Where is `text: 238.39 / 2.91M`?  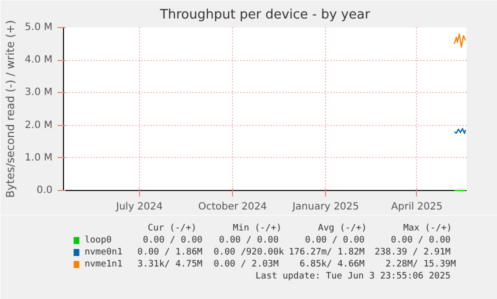 text: 238.39 / 2.91M is located at coordinates (413, 253).